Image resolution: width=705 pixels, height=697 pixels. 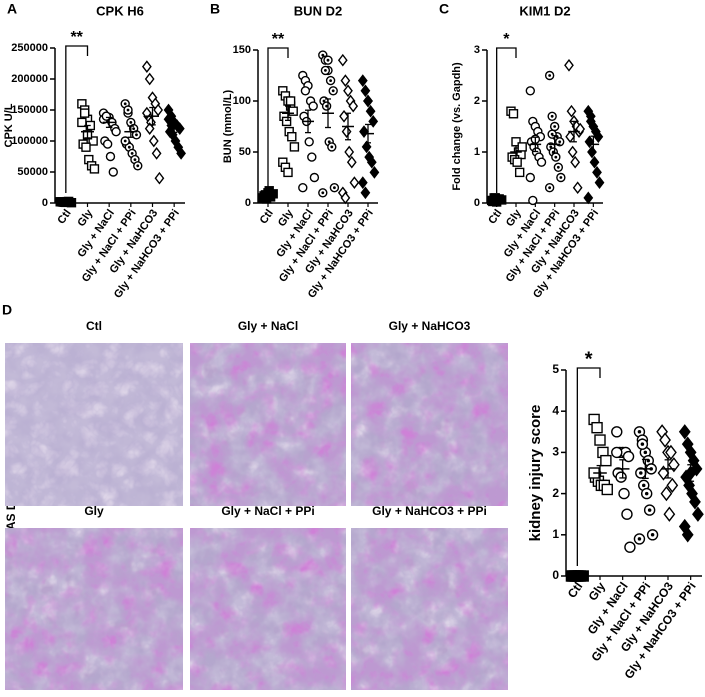 What do you see at coordinates (268, 326) in the screenshot?
I see `image-title: Gly + NaCl` at bounding box center [268, 326].